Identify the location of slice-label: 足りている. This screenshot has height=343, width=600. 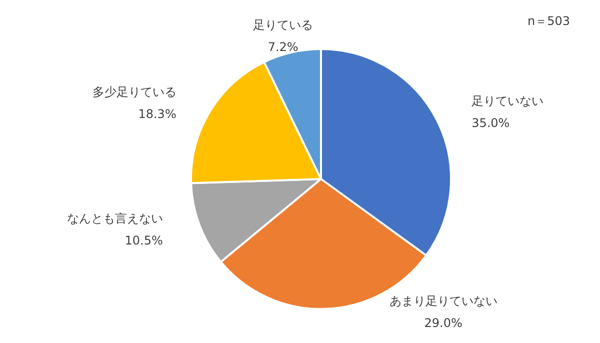
(283, 25).